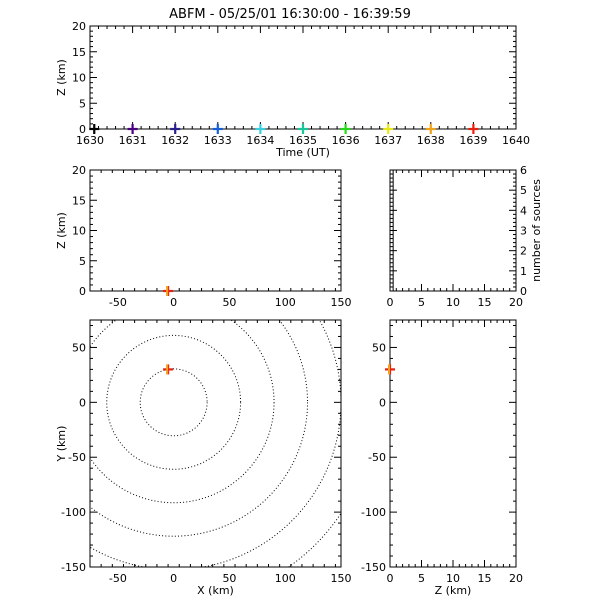 The image size is (600, 600). I want to click on x-tick-label: 1637, so click(388, 140).